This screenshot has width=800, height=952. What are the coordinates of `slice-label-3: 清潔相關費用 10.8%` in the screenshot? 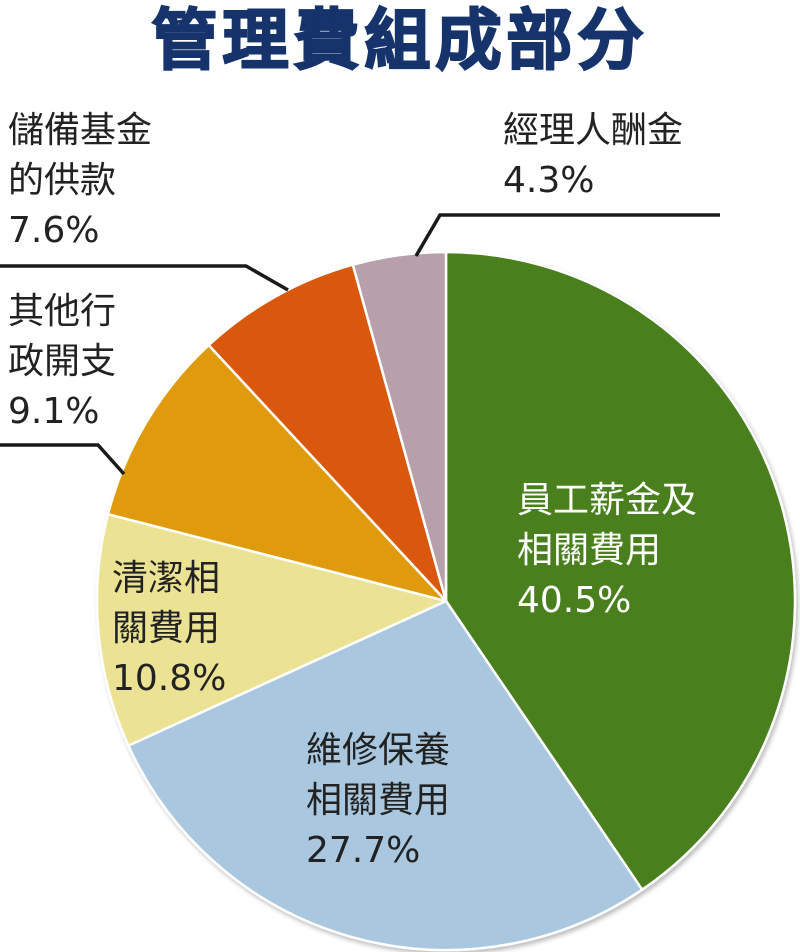 It's located at (169, 628).